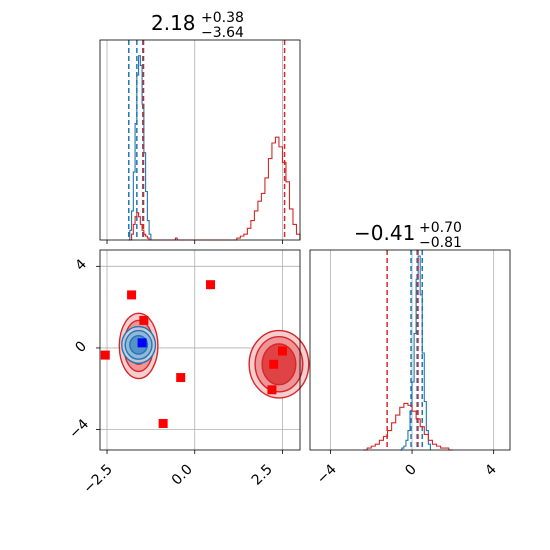 This screenshot has height=550, width=550. What do you see at coordinates (142, 343) in the screenshot?
I see `marker-blue` at bounding box center [142, 343].